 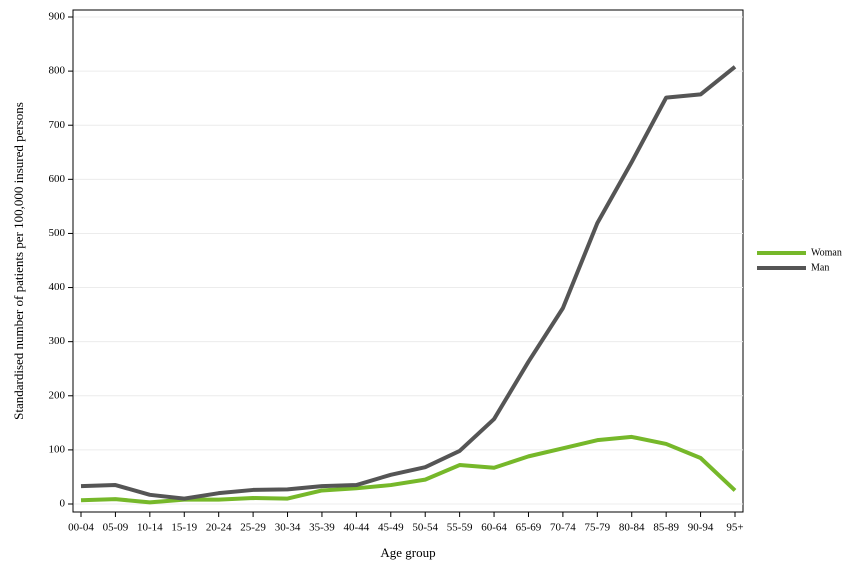 What do you see at coordinates (150, 528) in the screenshot?
I see `x-tick-label: 10-14` at bounding box center [150, 528].